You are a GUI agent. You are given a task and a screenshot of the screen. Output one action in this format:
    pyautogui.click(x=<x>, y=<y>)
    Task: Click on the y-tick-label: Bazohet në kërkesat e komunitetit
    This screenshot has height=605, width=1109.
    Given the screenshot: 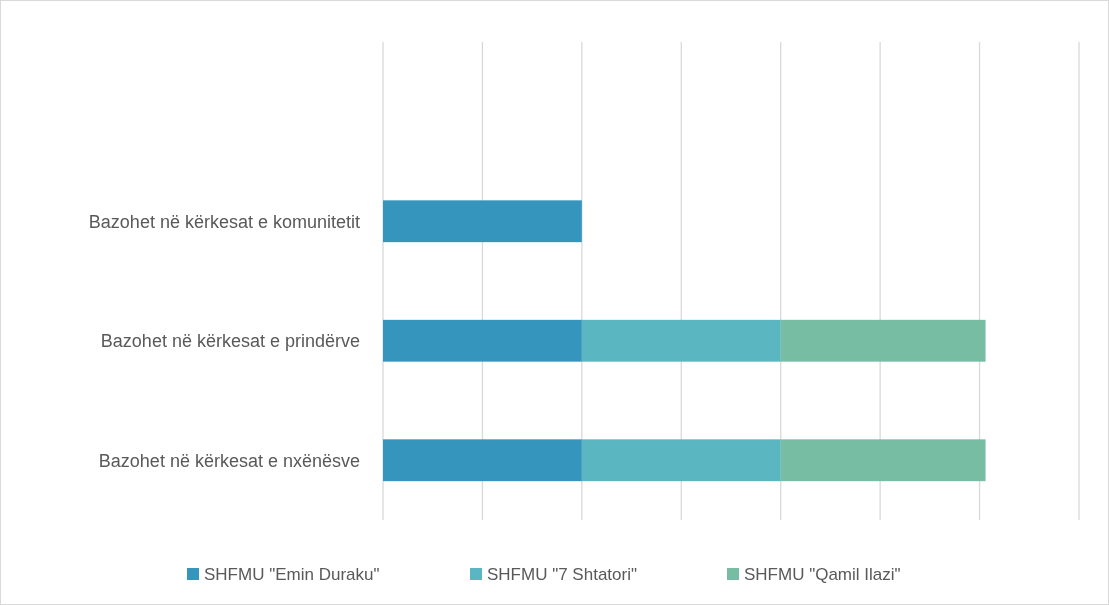 What is the action you would take?
    pyautogui.click(x=224, y=221)
    